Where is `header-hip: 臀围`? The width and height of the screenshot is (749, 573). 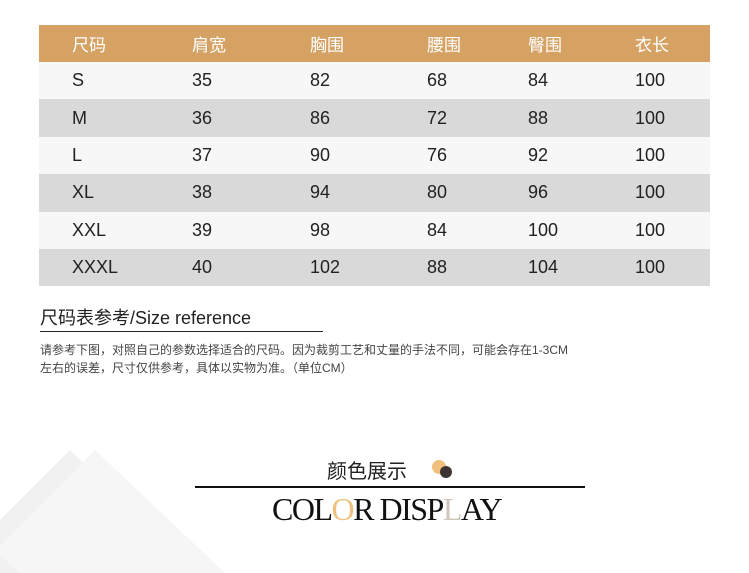 header-hip: 臀围 is located at coordinates (545, 45).